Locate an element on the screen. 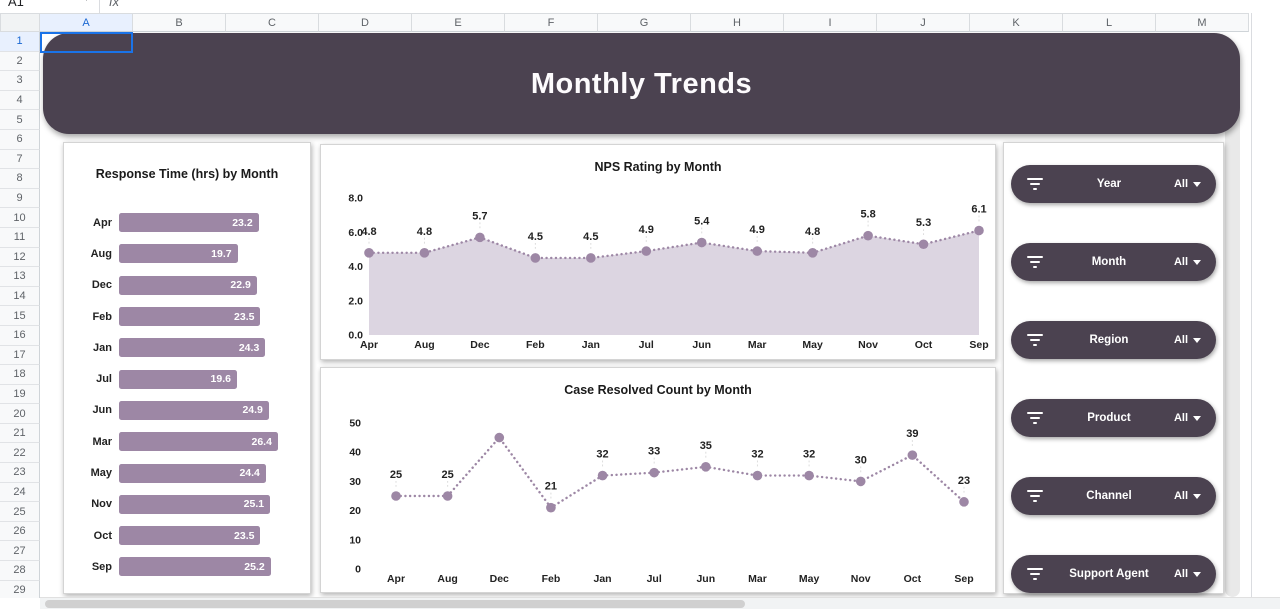 The width and height of the screenshot is (1280, 609). x-axis-tick: Feb is located at coordinates (551, 579).